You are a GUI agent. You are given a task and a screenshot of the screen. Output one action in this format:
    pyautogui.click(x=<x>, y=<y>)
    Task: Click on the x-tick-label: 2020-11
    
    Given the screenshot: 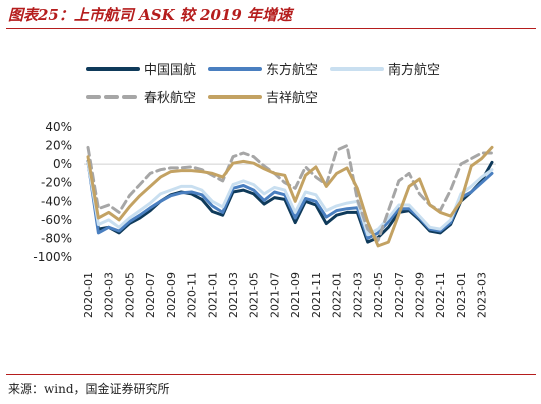 What is the action you would take?
    pyautogui.click(x=192, y=295)
    